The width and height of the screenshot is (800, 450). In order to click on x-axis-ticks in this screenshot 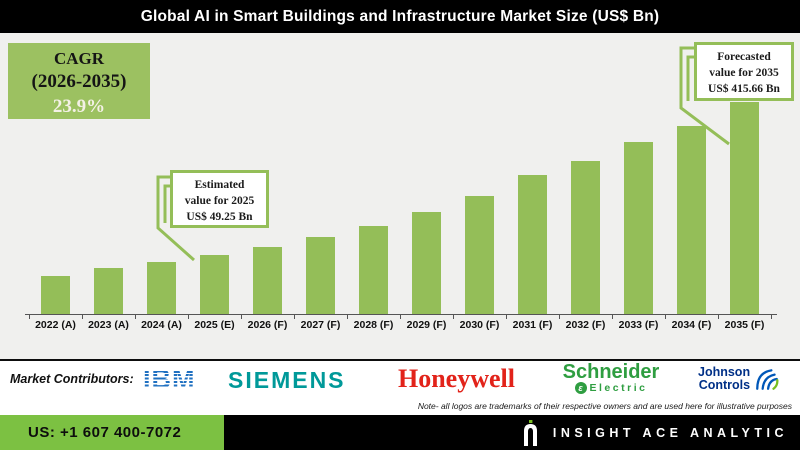, I will do `click(400, 317)`.